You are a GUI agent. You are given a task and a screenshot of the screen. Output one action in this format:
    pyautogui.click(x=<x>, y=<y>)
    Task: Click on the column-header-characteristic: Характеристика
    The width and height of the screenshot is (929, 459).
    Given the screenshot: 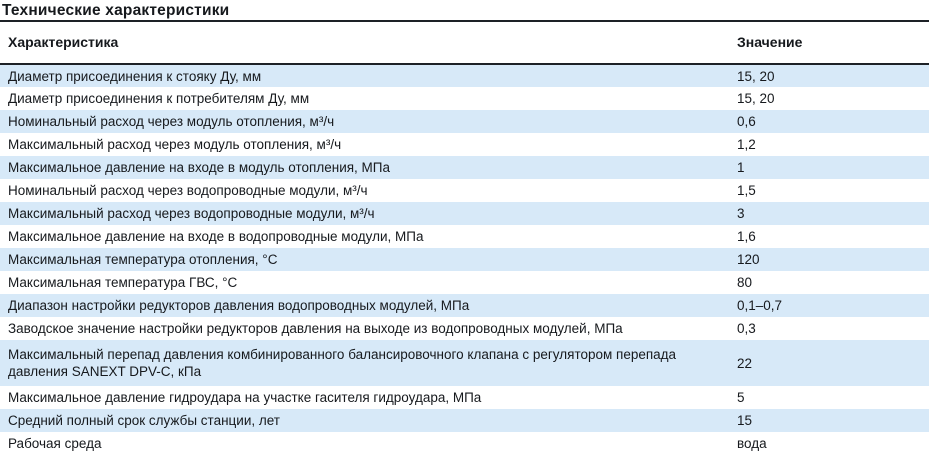 What is the action you would take?
    pyautogui.click(x=364, y=42)
    